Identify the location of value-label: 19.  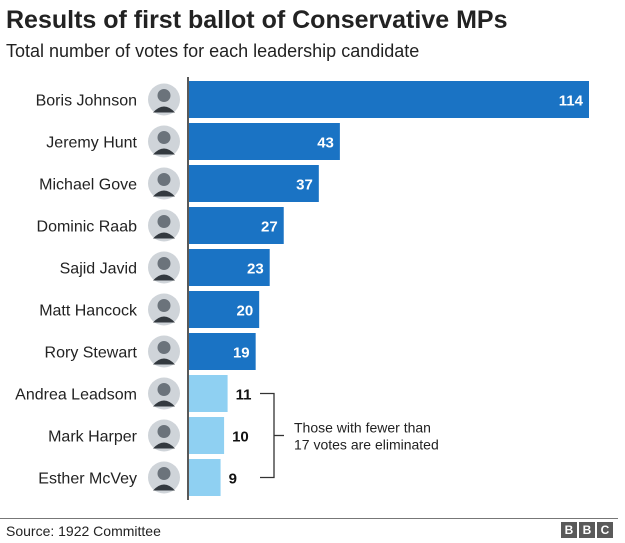
(241, 353).